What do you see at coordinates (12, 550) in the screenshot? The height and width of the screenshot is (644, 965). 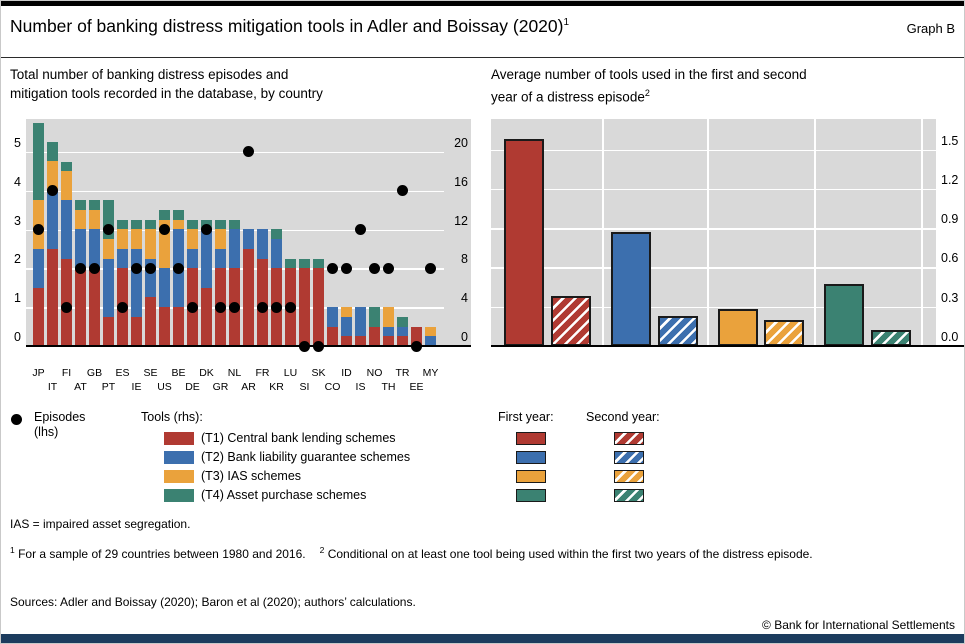 I see `footnote-1-marker: 1` at bounding box center [12, 550].